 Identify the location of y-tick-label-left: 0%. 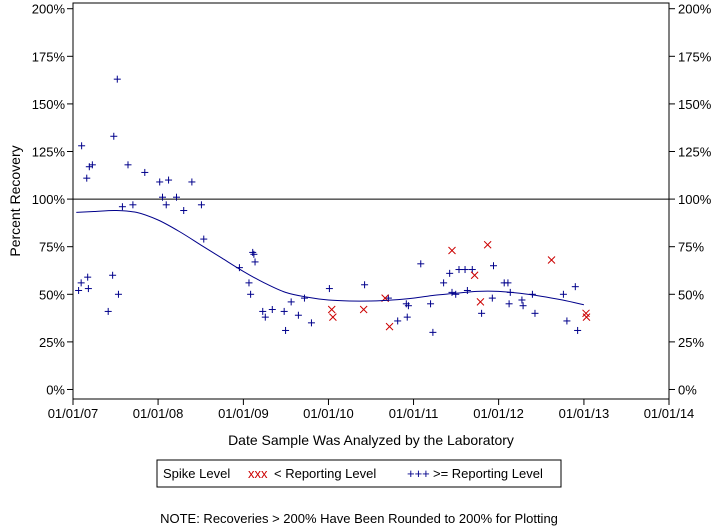
(55, 389).